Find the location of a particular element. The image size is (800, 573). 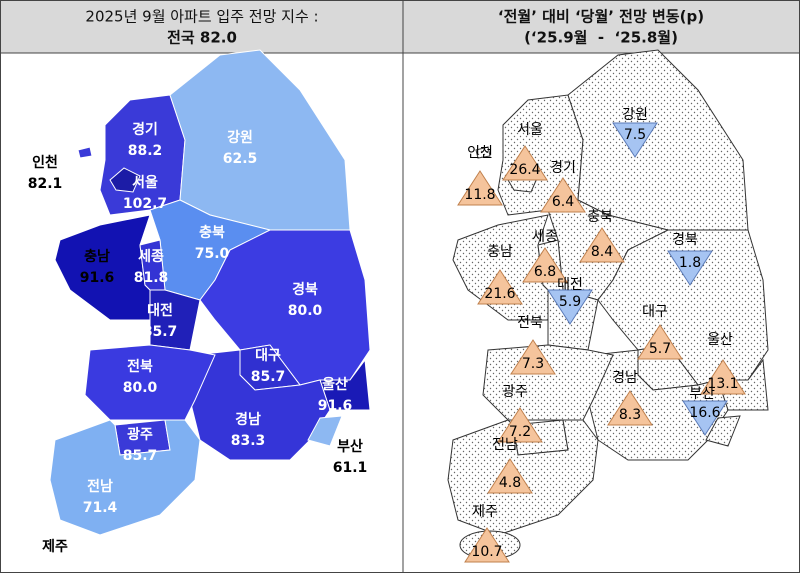

region-change: 8.4 is located at coordinates (602, 252).